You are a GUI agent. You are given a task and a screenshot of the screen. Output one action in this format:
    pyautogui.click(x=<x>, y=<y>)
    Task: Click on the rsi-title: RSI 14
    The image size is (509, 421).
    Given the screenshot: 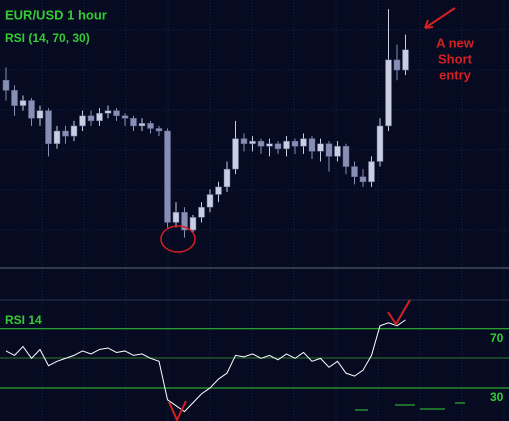 What is the action you would take?
    pyautogui.click(x=23, y=320)
    